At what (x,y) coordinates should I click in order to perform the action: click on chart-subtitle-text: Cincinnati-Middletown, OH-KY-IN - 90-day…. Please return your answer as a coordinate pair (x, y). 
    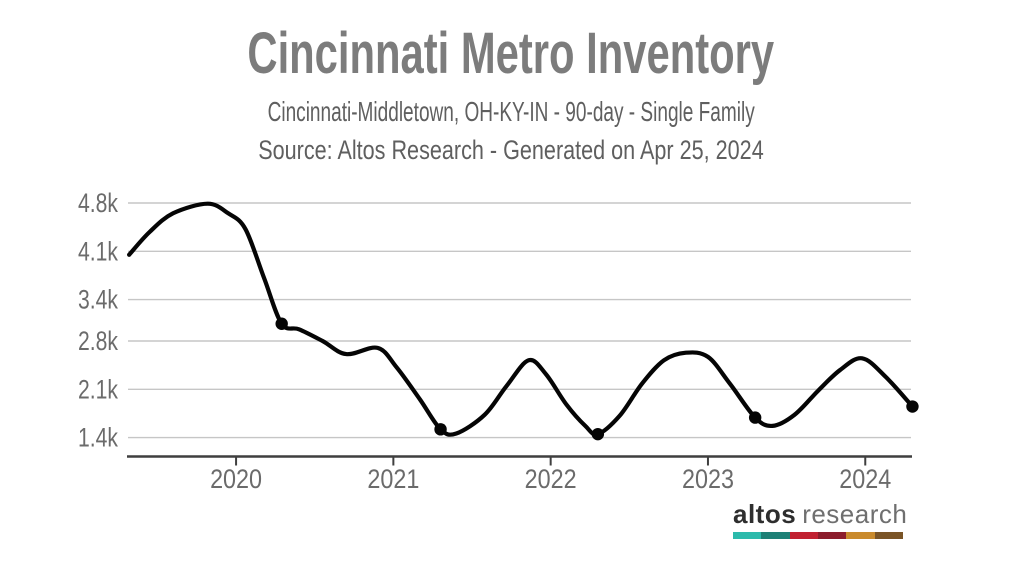
    Looking at the image, I should click on (511, 111).